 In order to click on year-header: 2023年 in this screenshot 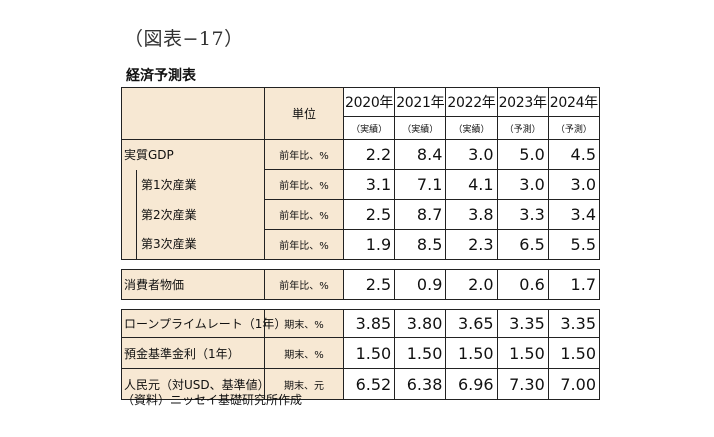, I will do `click(522, 102)`.